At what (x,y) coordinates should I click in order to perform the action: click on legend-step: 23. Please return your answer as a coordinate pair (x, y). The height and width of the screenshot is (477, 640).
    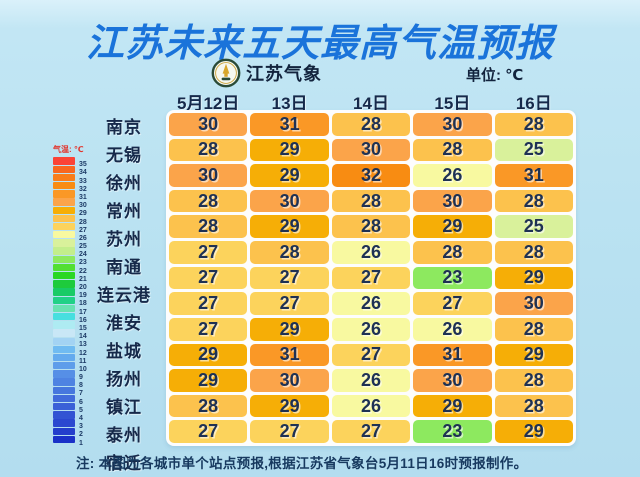
    Looking at the image, I should click on (70, 260).